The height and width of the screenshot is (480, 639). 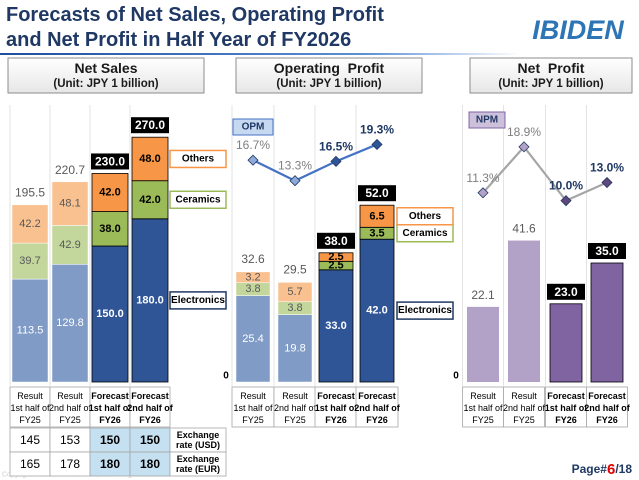 I want to click on value-label: 23.0, so click(x=566, y=292).